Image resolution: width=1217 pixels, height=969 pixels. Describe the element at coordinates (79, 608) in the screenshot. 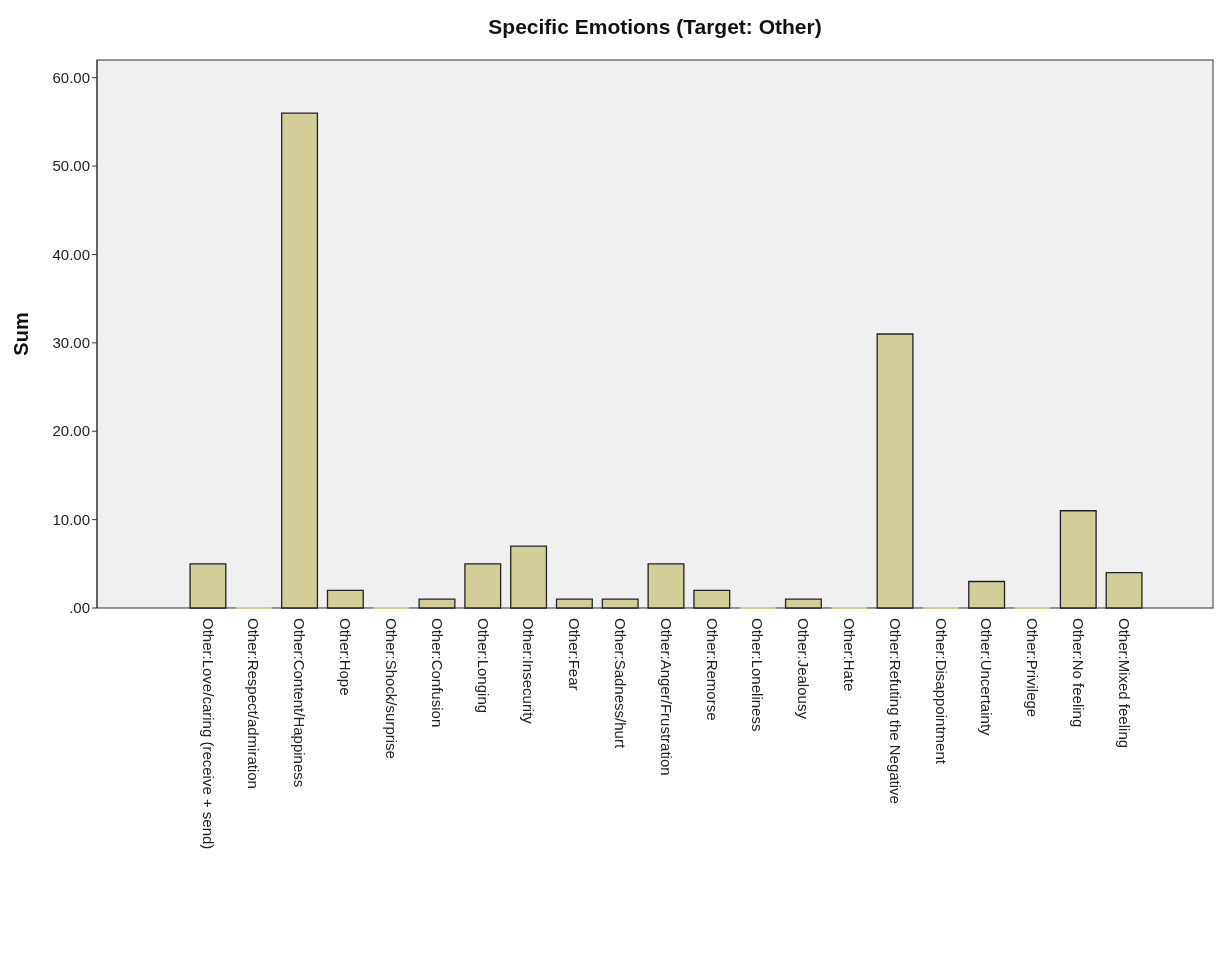

I see `y-tick-label: .00` at that location.